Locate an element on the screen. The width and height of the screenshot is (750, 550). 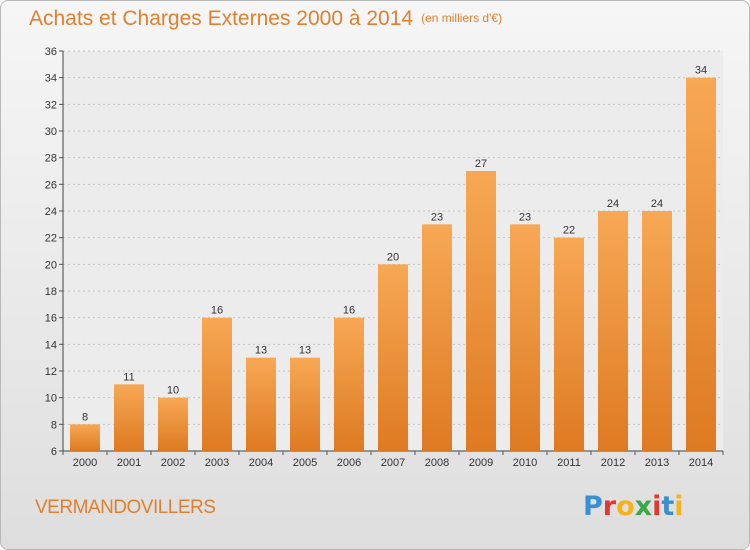
x-tick-label: 2011 is located at coordinates (569, 463).